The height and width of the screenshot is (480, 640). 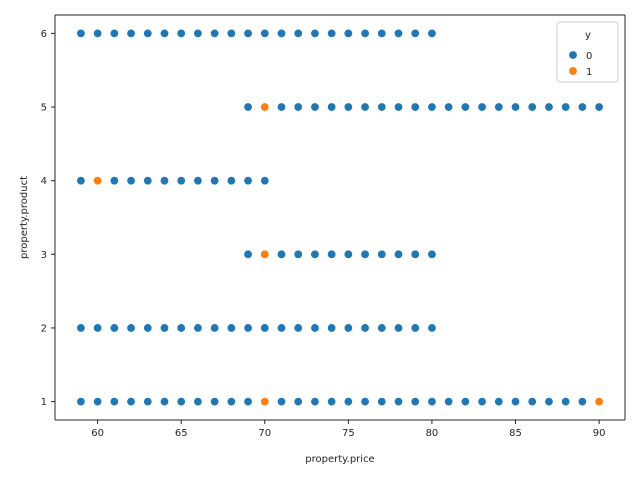 What do you see at coordinates (432, 433) in the screenshot?
I see `x-tick-label: 80` at bounding box center [432, 433].